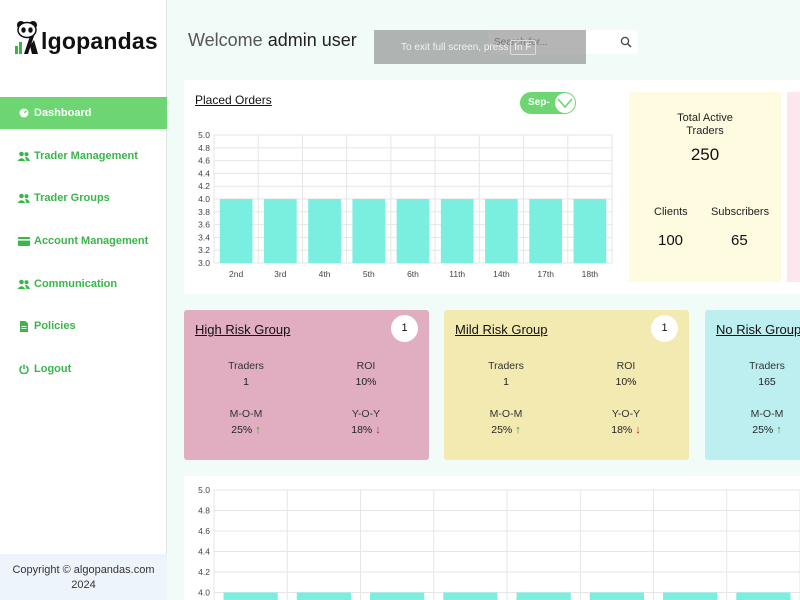 Image resolution: width=800 pixels, height=600 pixels. I want to click on y-tick-label: 3.6, so click(204, 225).